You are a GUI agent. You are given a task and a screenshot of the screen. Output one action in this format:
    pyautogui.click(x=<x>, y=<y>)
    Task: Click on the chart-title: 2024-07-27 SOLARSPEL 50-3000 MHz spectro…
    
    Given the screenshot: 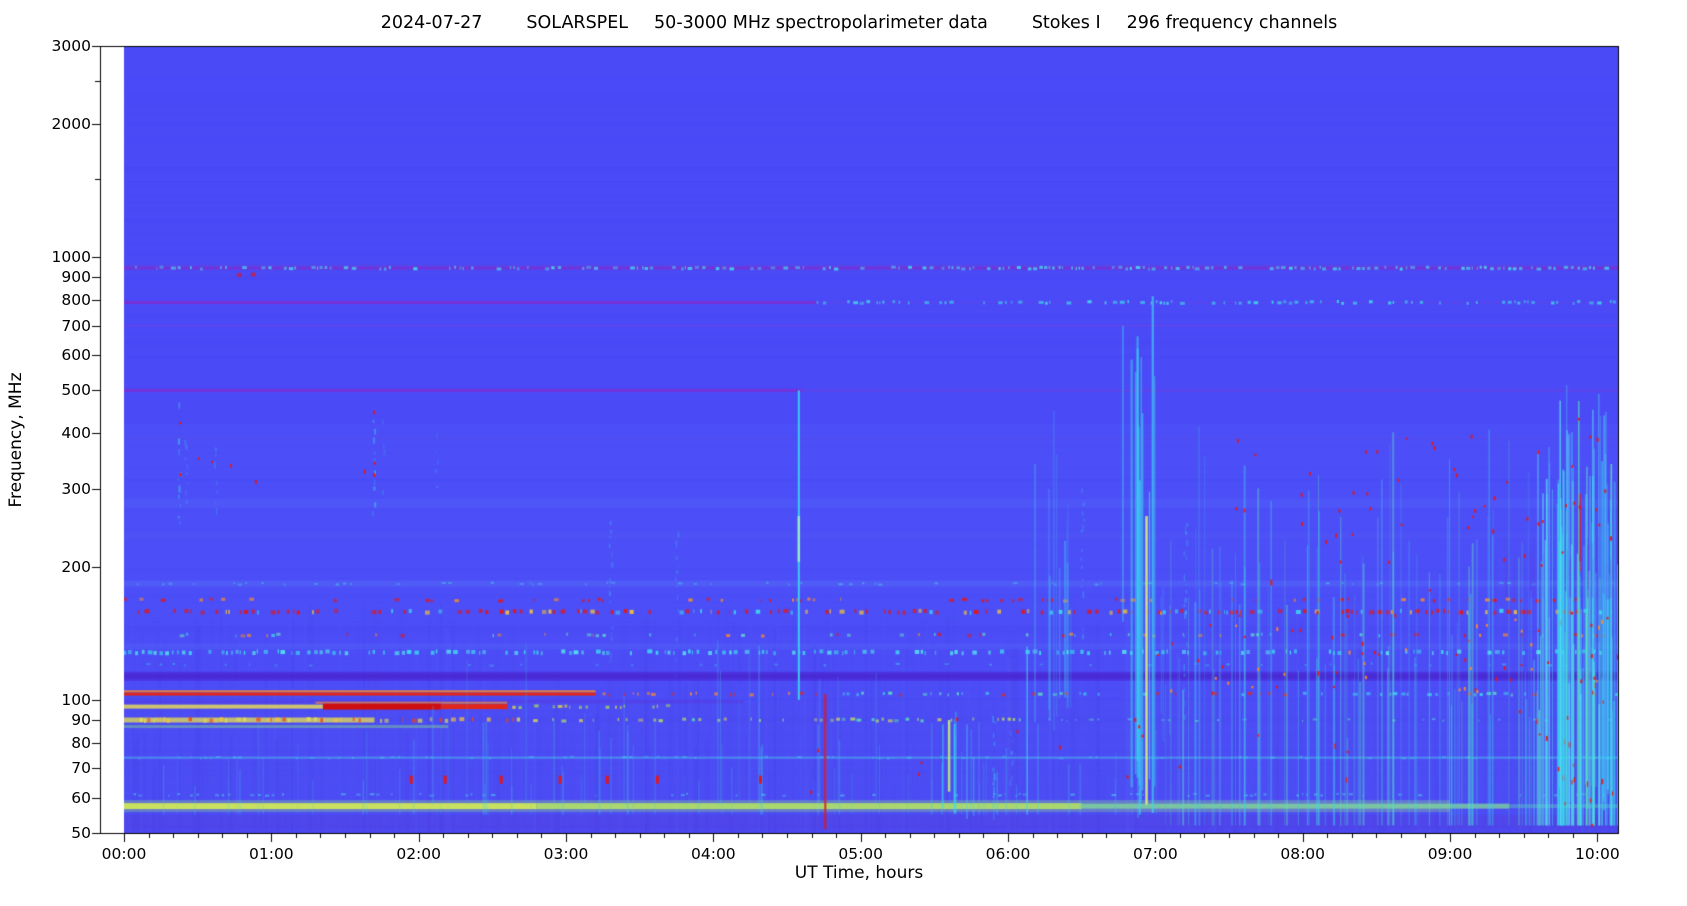 What is the action you would take?
    pyautogui.click(x=859, y=23)
    